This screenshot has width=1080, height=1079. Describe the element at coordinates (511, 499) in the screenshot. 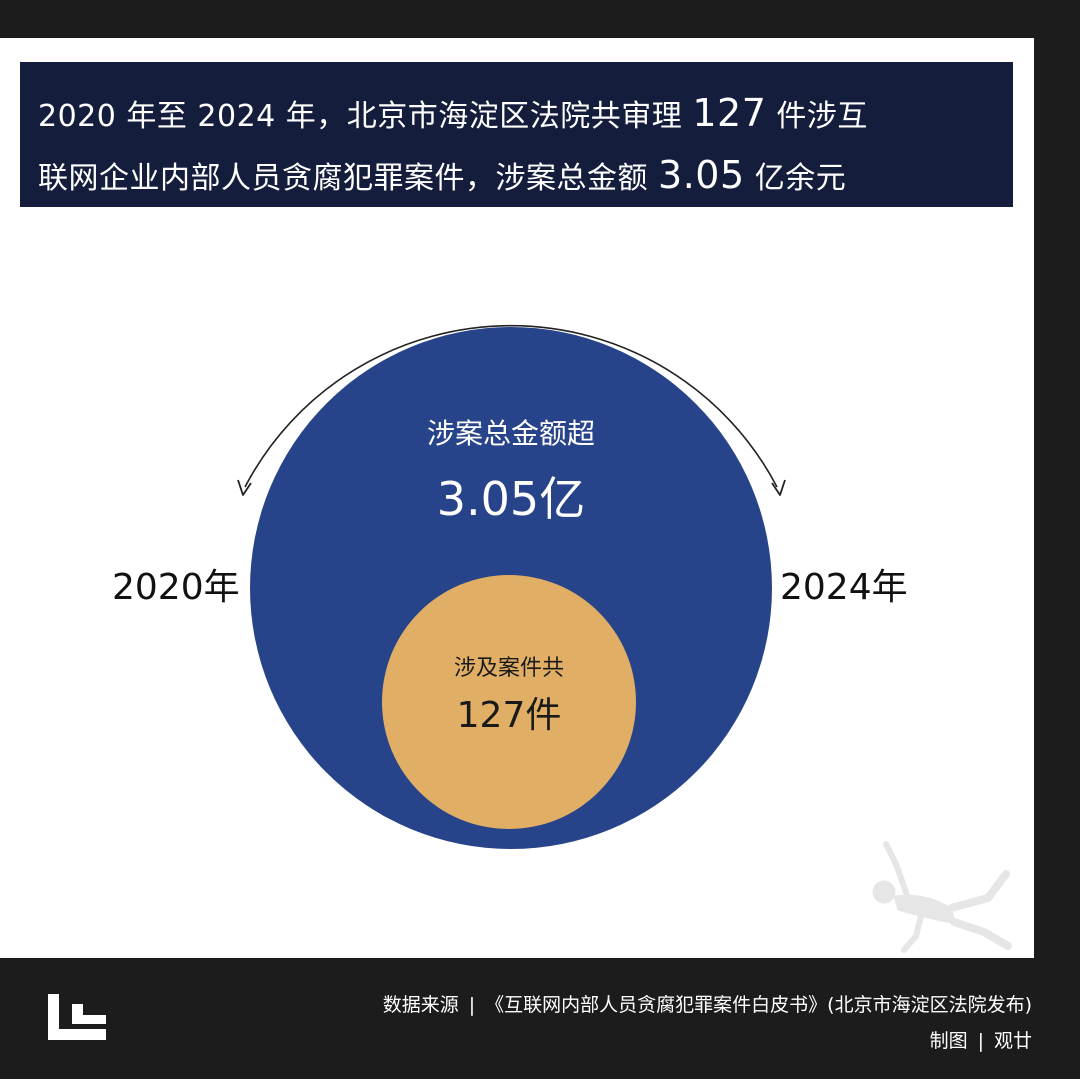

I see `amount-value: 3.05亿` at that location.